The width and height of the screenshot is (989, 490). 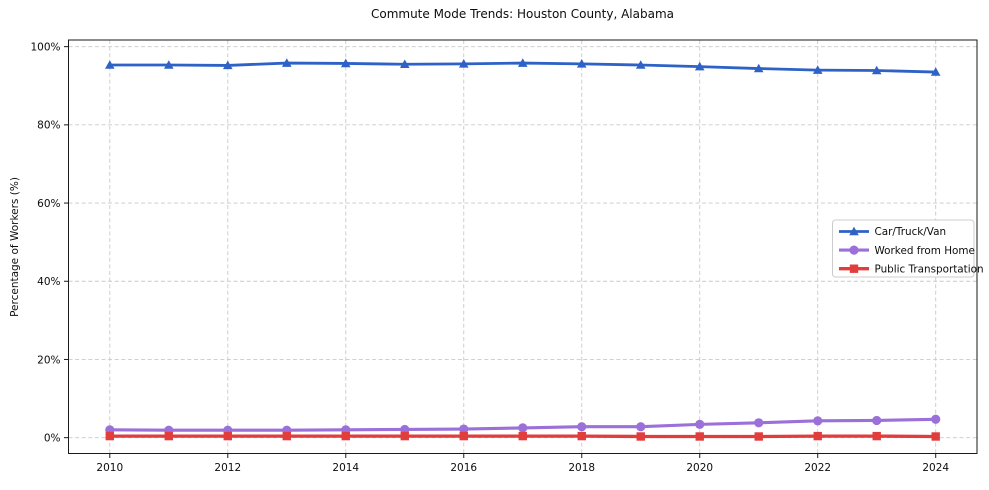 I want to click on y-tick-label: 100%, so click(x=45, y=47).